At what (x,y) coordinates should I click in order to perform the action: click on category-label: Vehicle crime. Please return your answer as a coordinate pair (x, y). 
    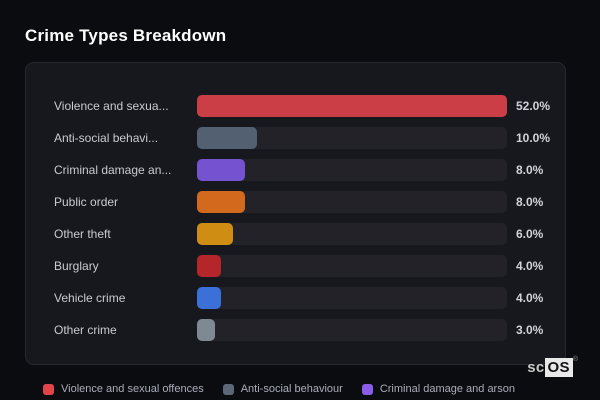
    Looking at the image, I should click on (90, 298).